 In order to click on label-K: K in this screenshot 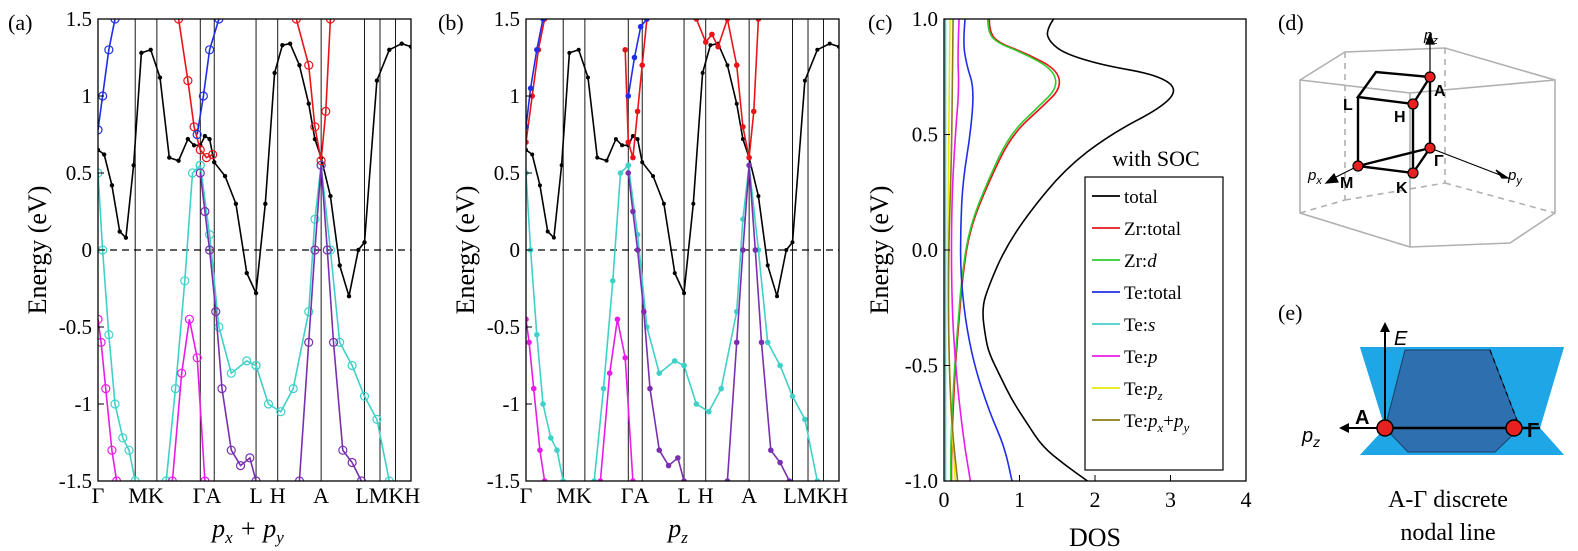, I will do `click(1402, 188)`.